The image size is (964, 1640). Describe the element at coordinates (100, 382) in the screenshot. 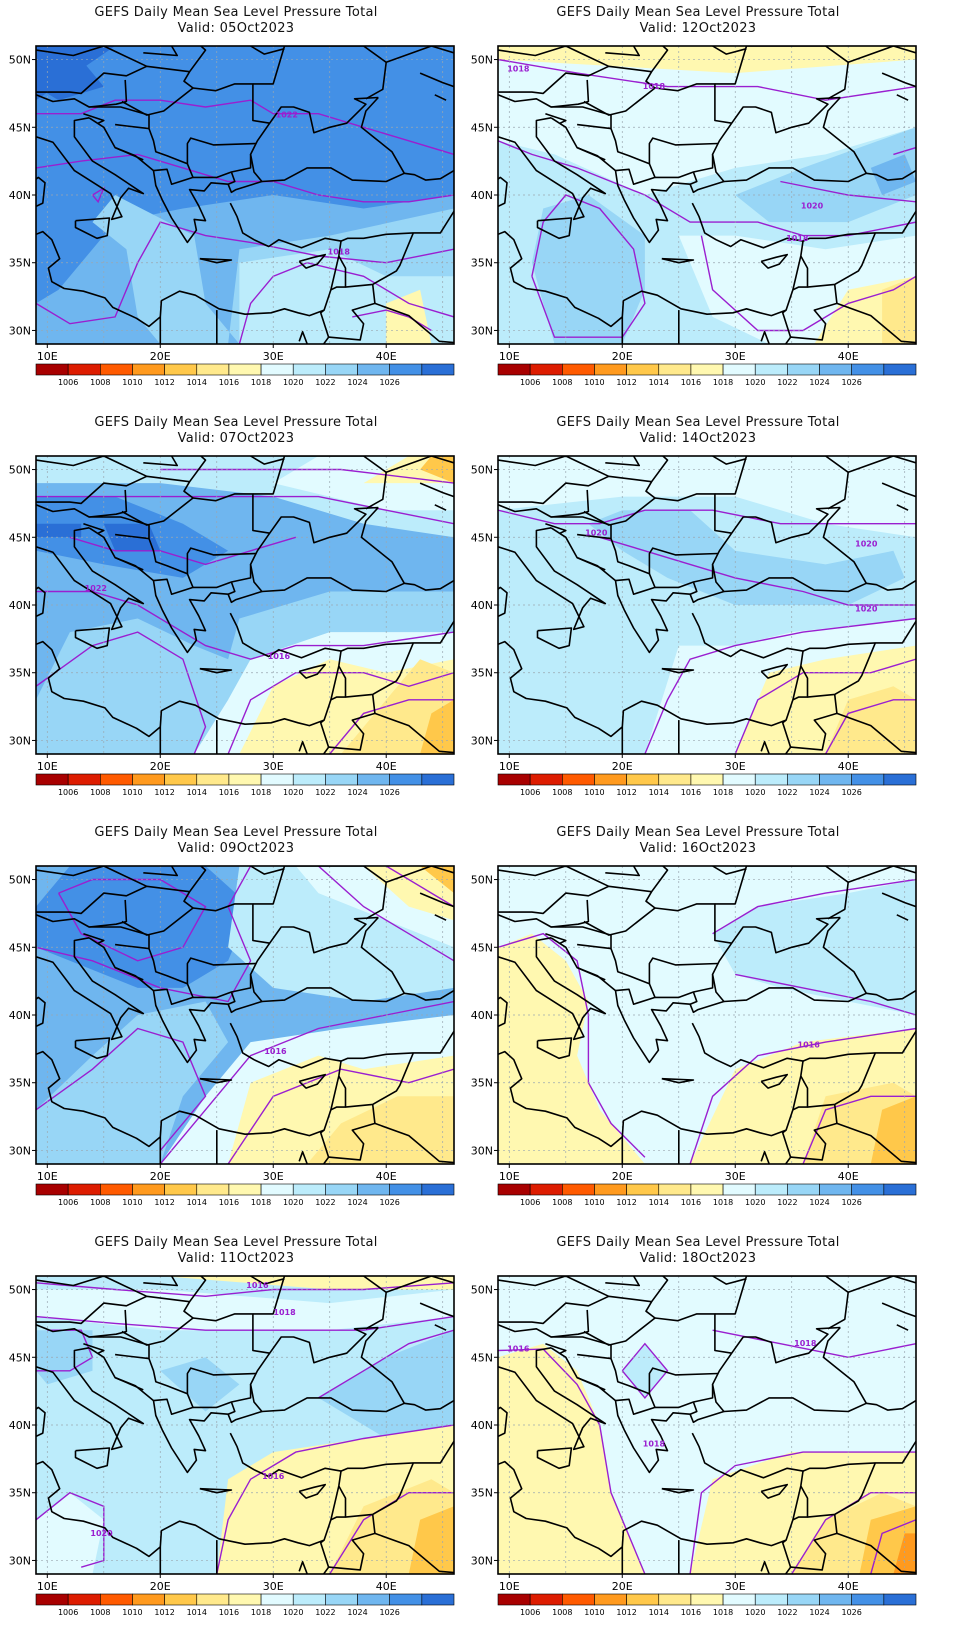

I see `colorbar-label: 1008` at that location.